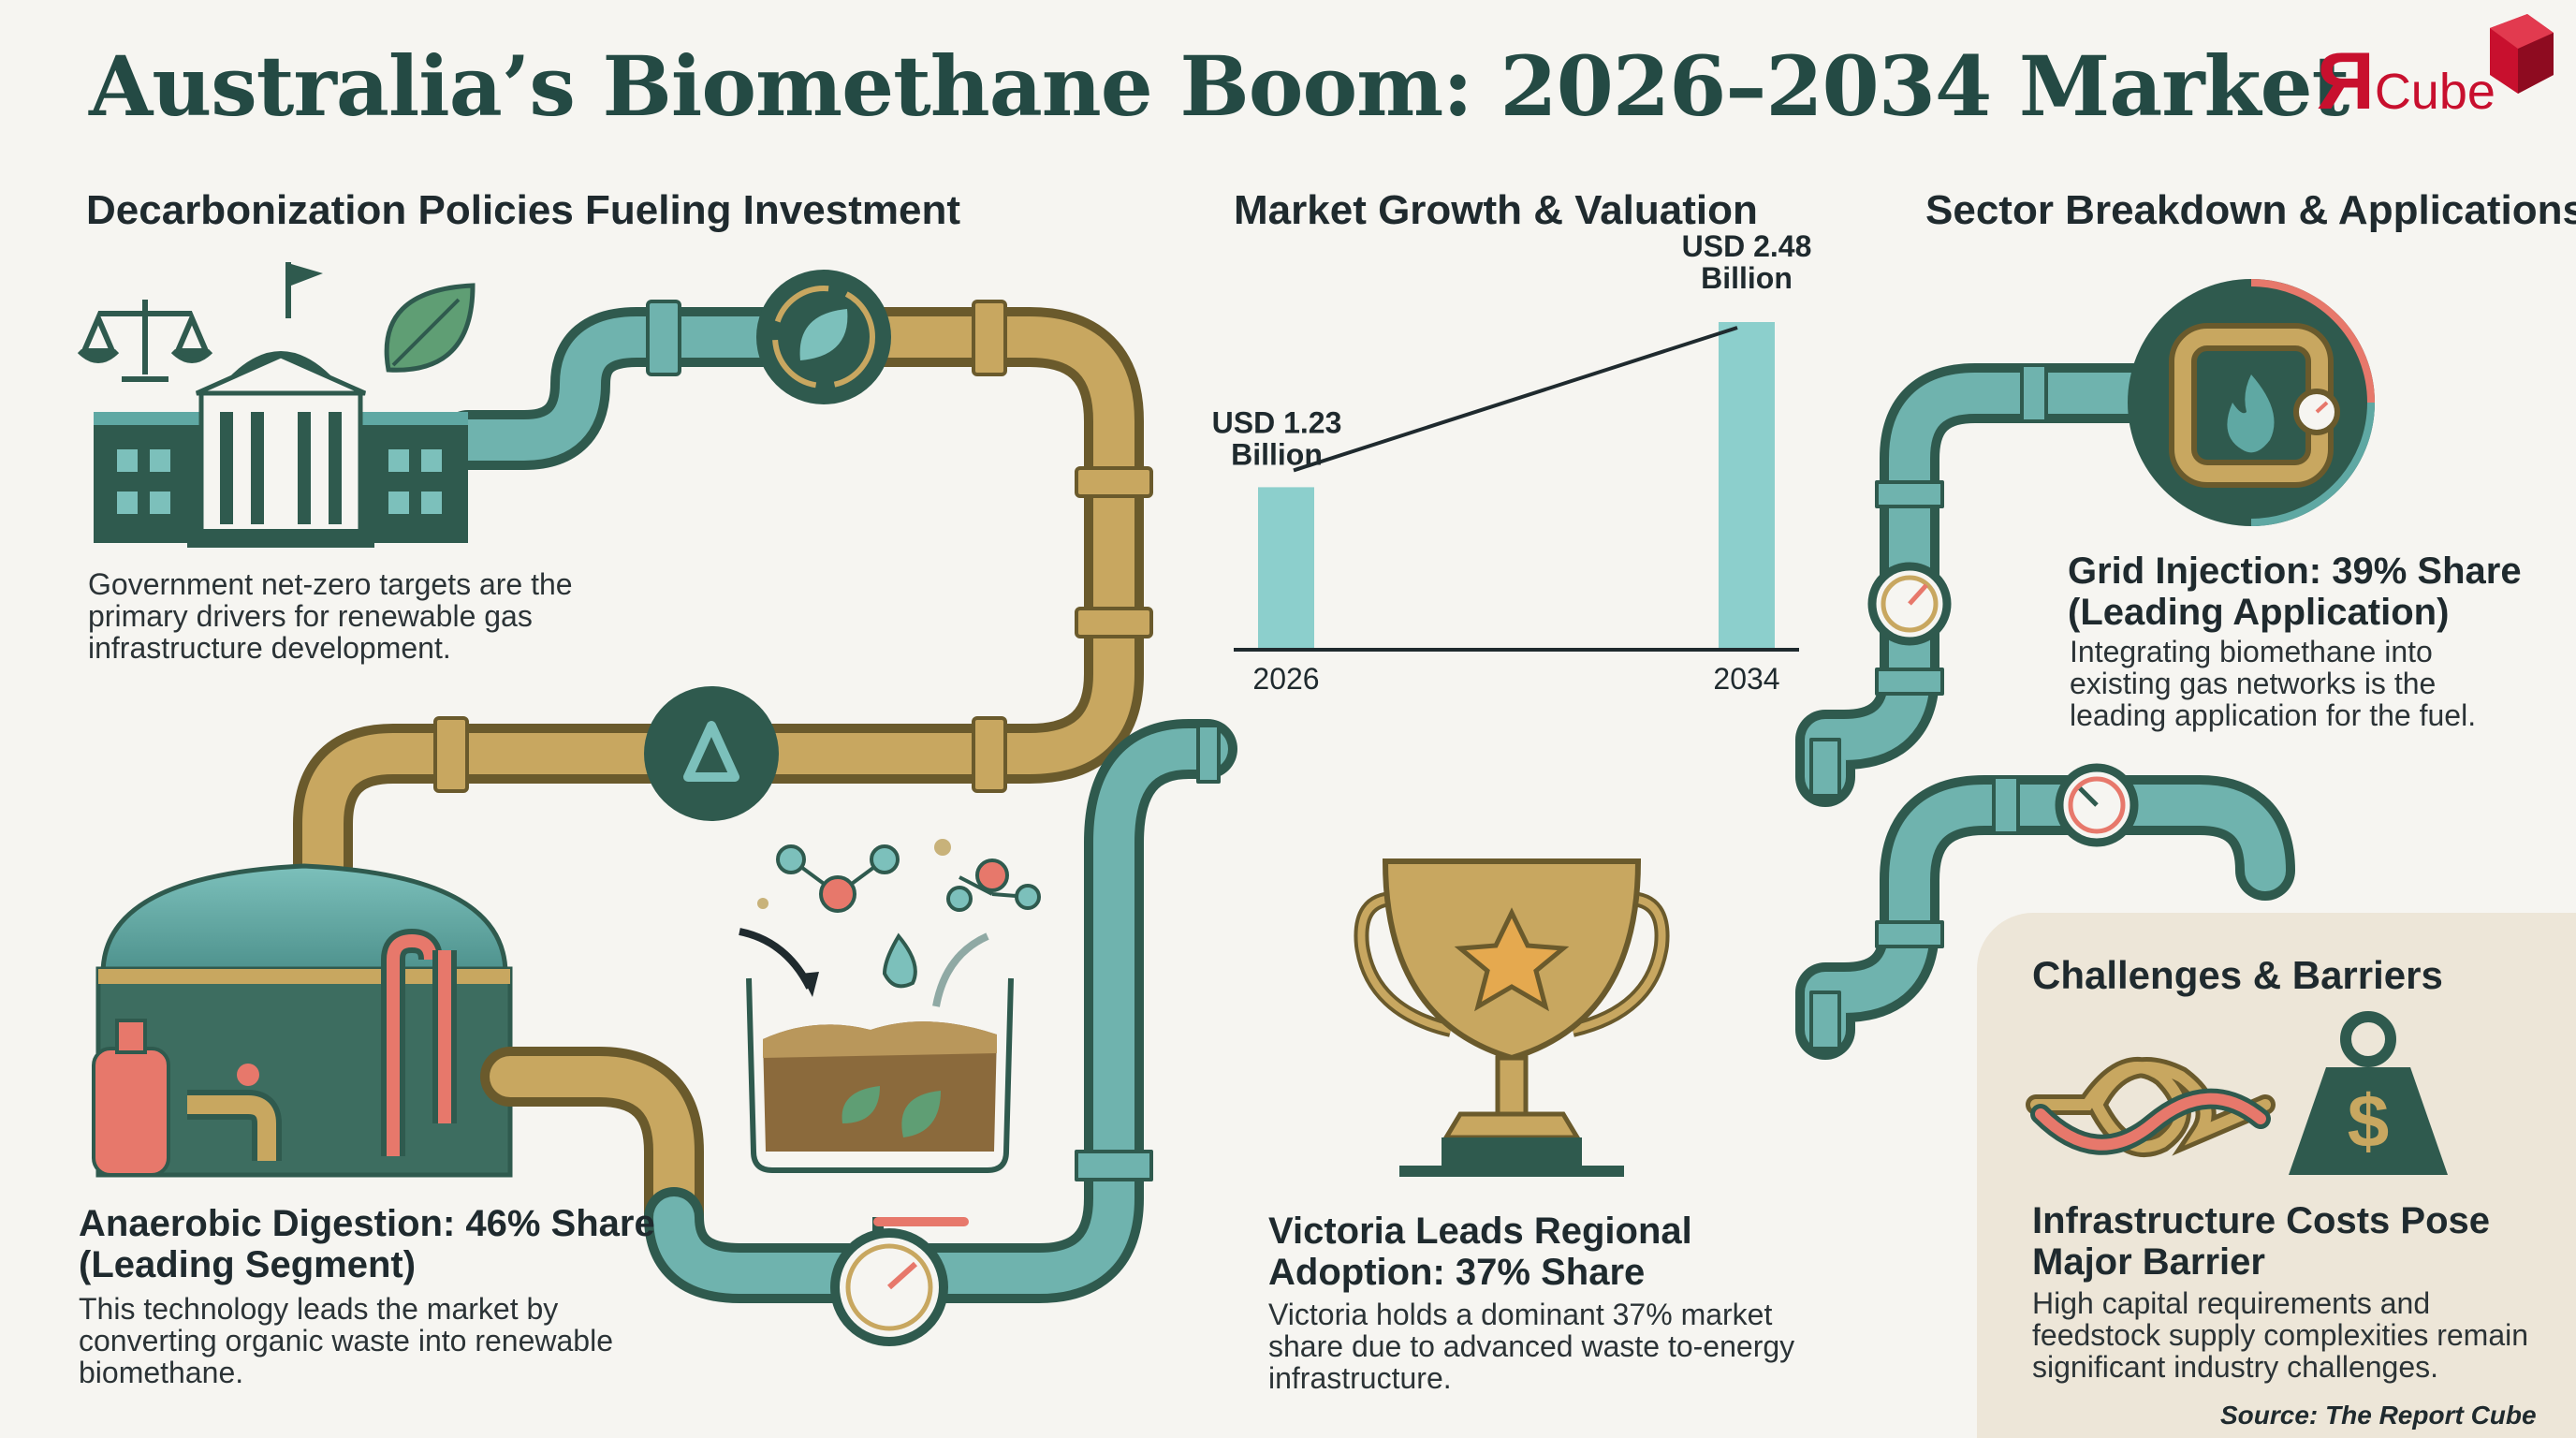 The width and height of the screenshot is (2576, 1438). What do you see at coordinates (592, 1147) in the screenshot?
I see `gold-pipe-bottom` at bounding box center [592, 1147].